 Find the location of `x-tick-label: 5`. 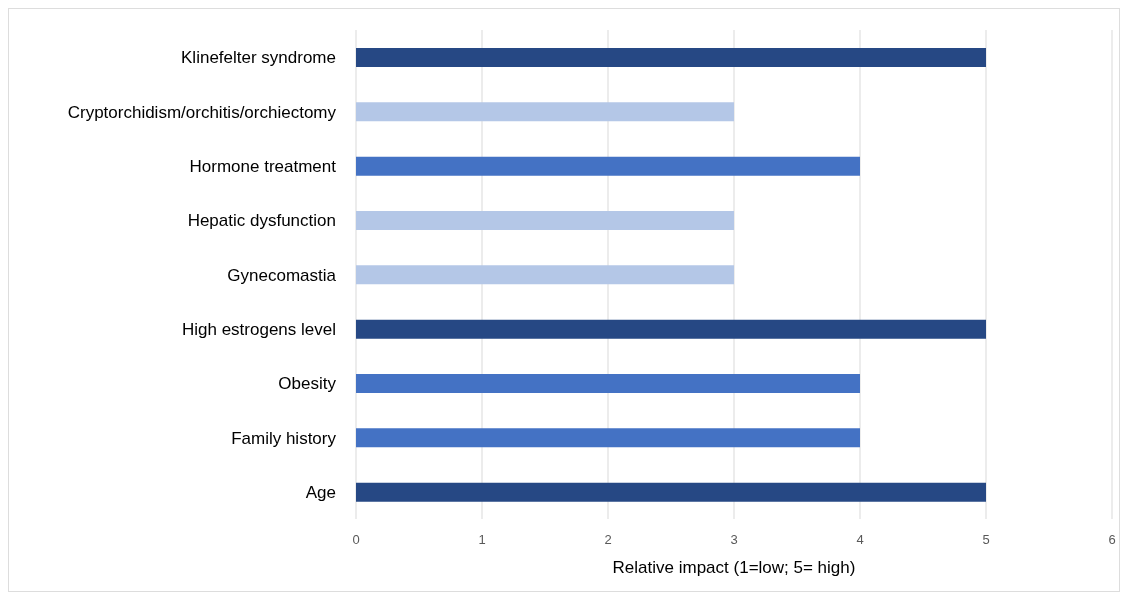

x-tick-label: 5 is located at coordinates (986, 540).